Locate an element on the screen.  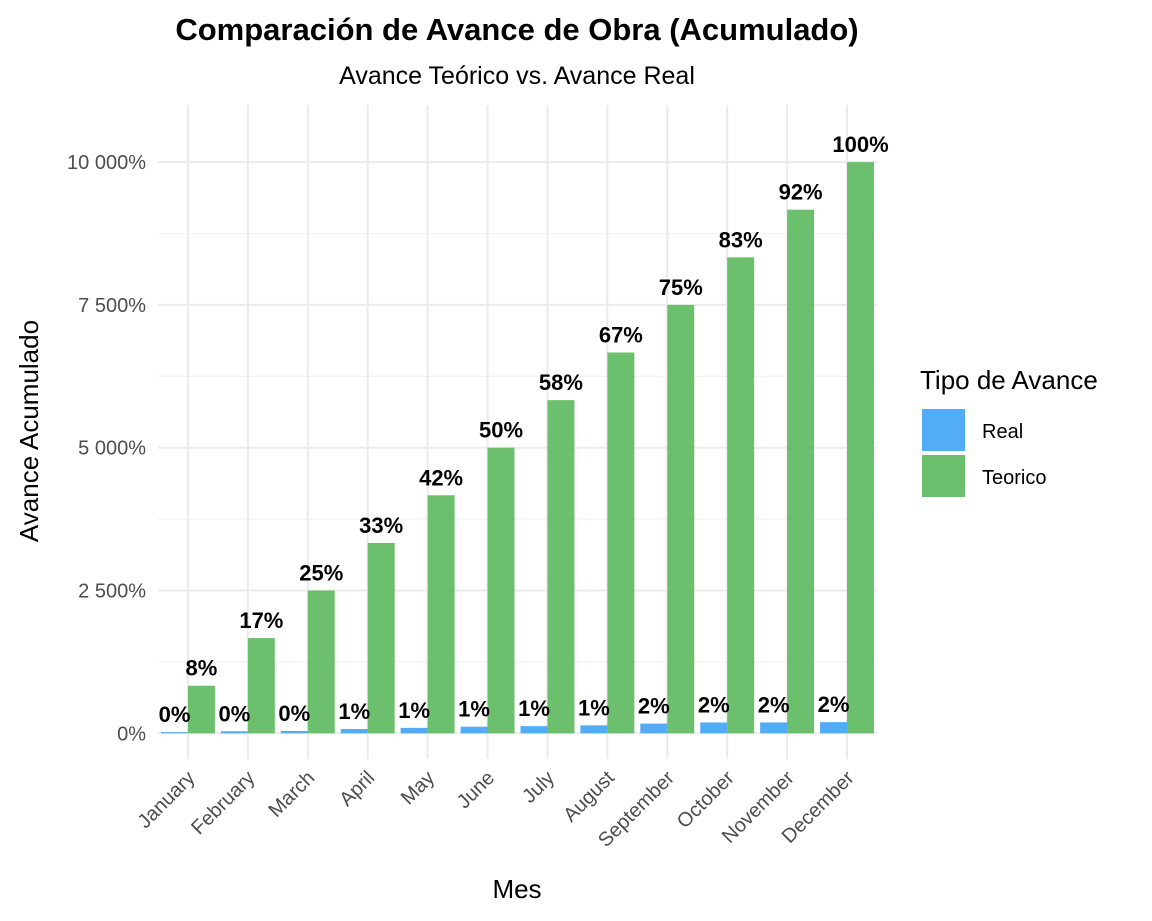
legend-key-teorico is located at coordinates (943, 476).